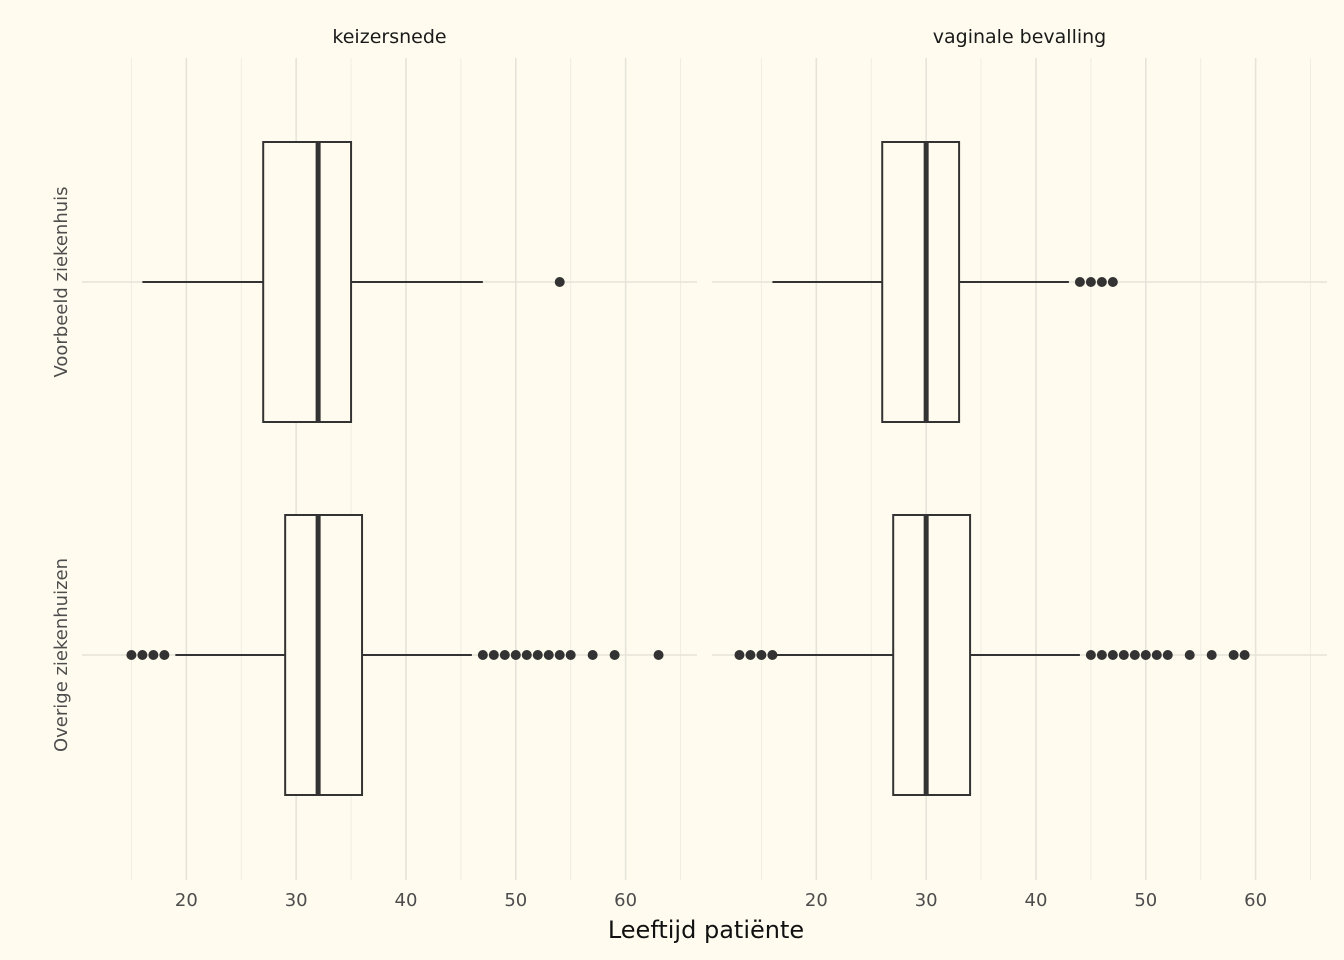 This screenshot has width=1344, height=960. I want to click on facet-title: keizersnede, so click(389, 37).